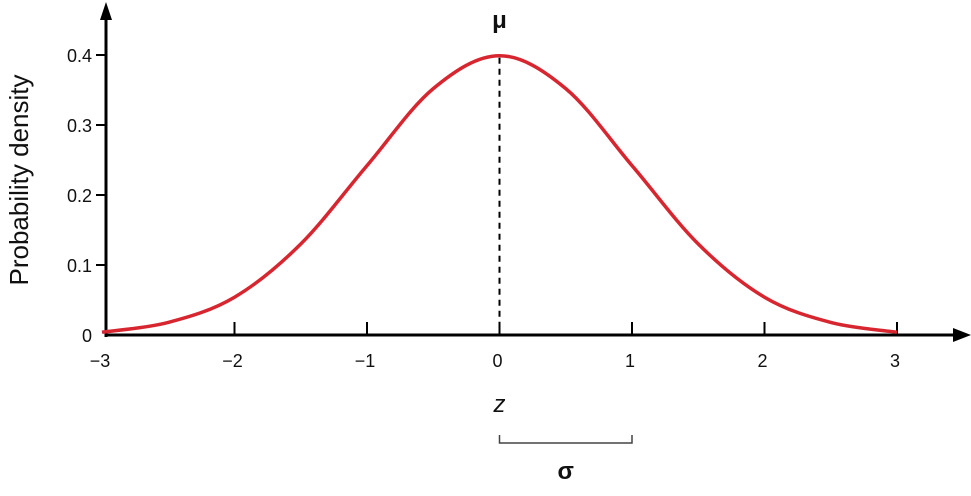  What do you see at coordinates (762, 361) in the screenshot?
I see `x-tick-label: 2` at bounding box center [762, 361].